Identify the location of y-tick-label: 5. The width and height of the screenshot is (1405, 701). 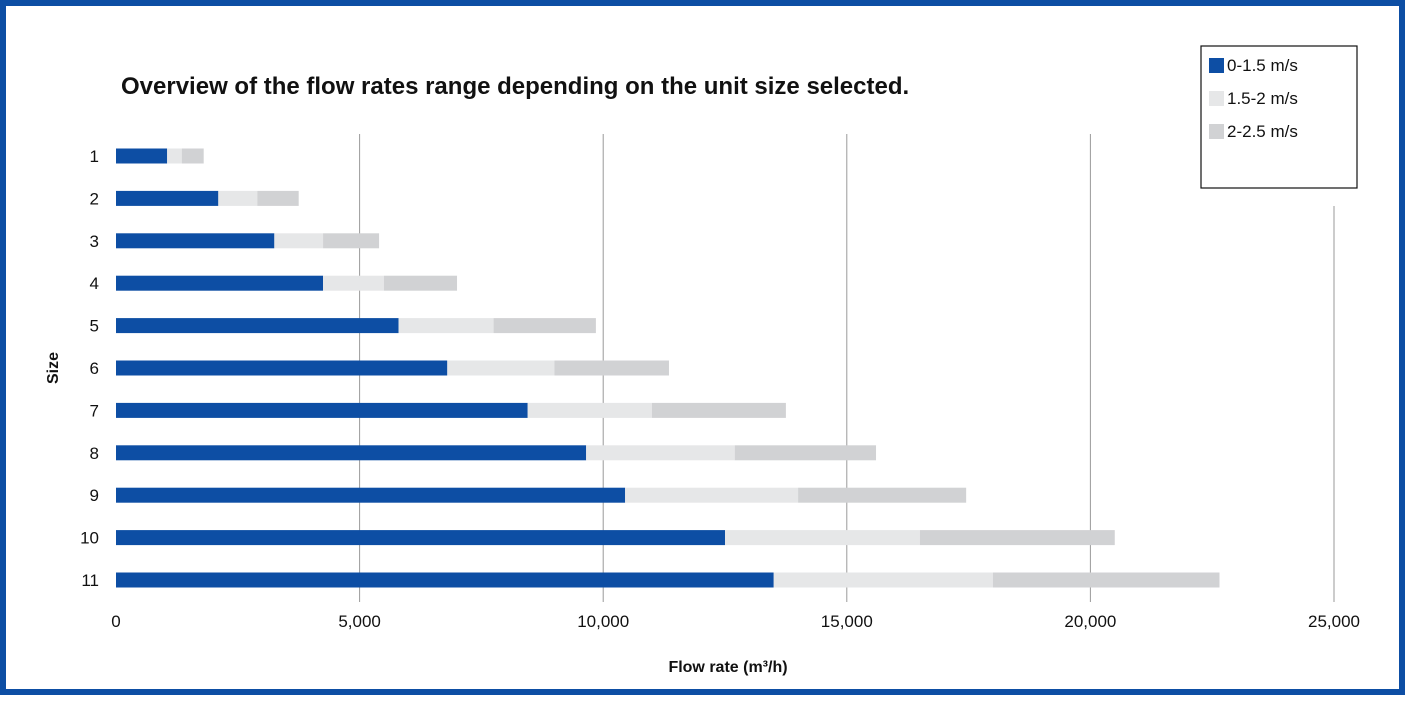
(94, 326).